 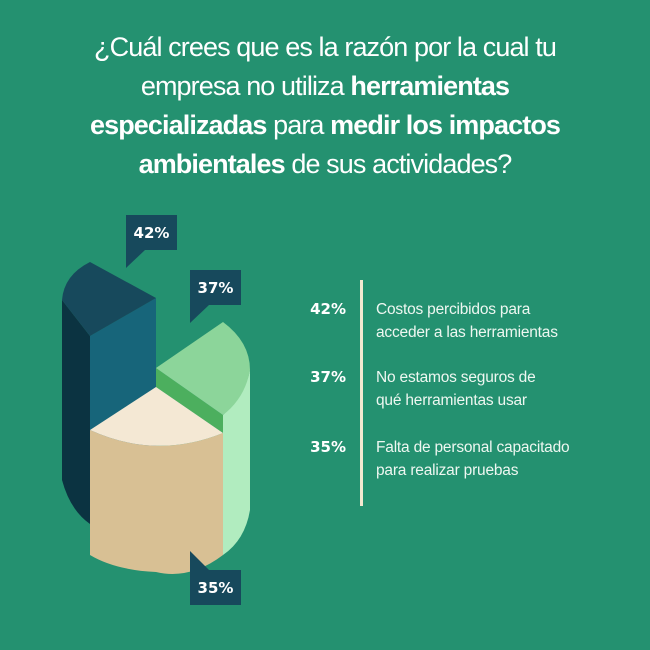 I want to click on legend-divider, so click(x=361, y=393).